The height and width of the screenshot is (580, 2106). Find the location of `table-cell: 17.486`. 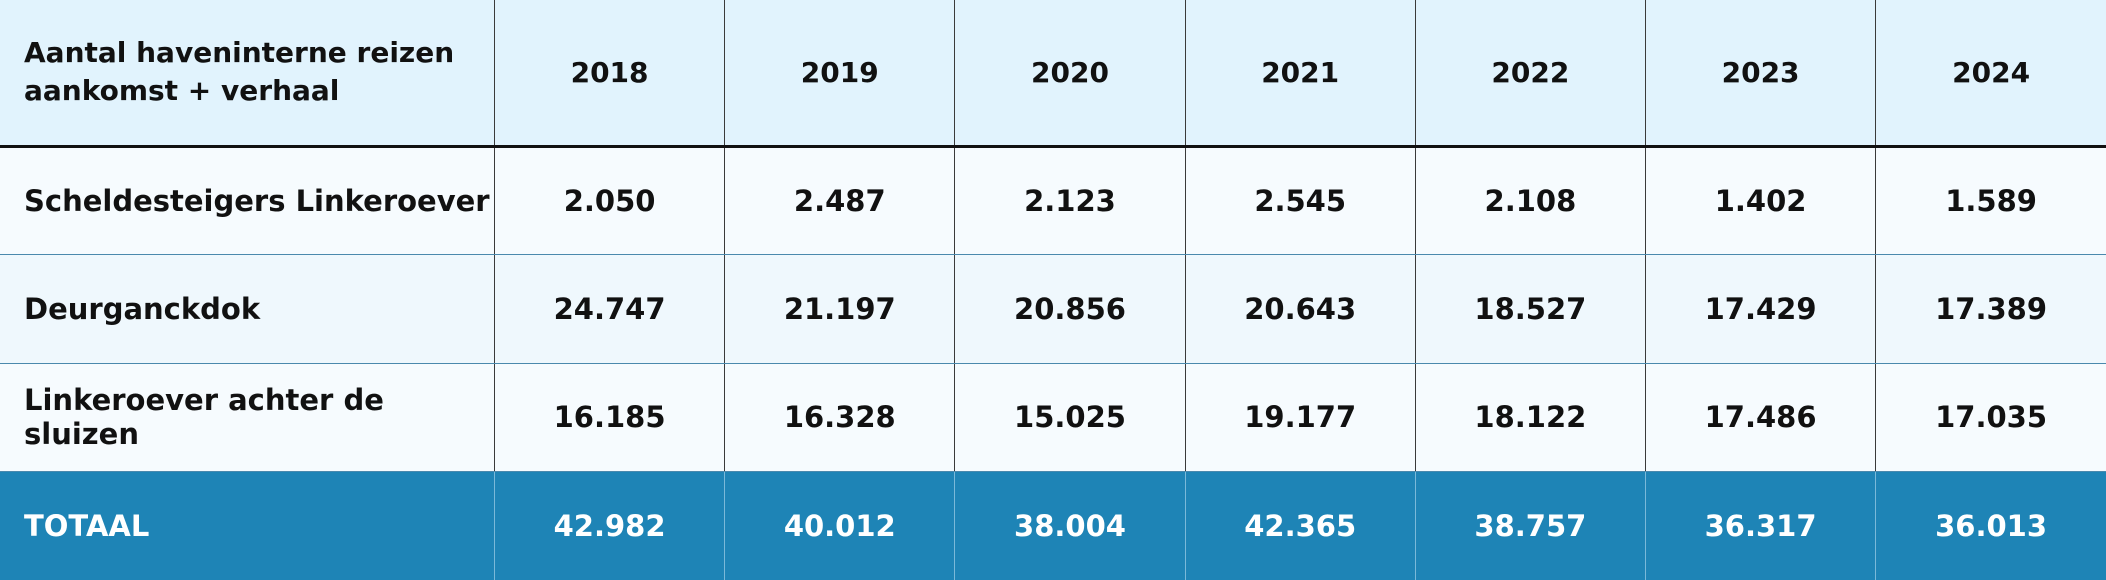

table-cell: 17.486 is located at coordinates (1761, 417).